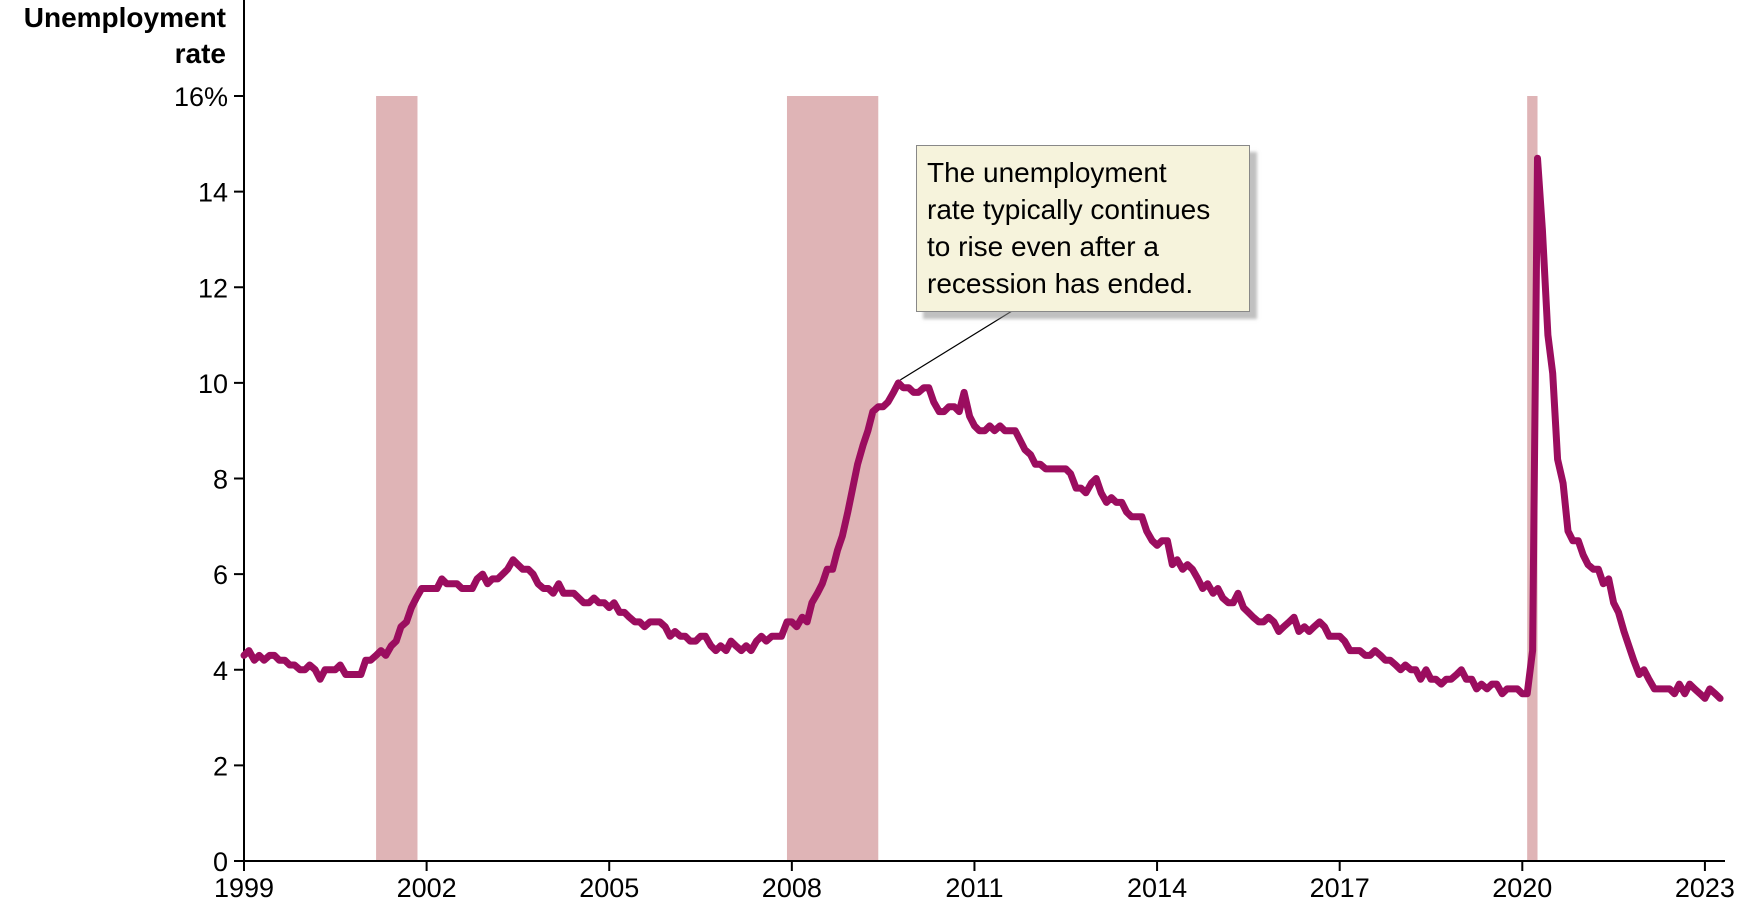 The width and height of the screenshot is (1742, 910). Describe the element at coordinates (1043, 246) in the screenshot. I see `callout-line-3: to rise even after a` at that location.